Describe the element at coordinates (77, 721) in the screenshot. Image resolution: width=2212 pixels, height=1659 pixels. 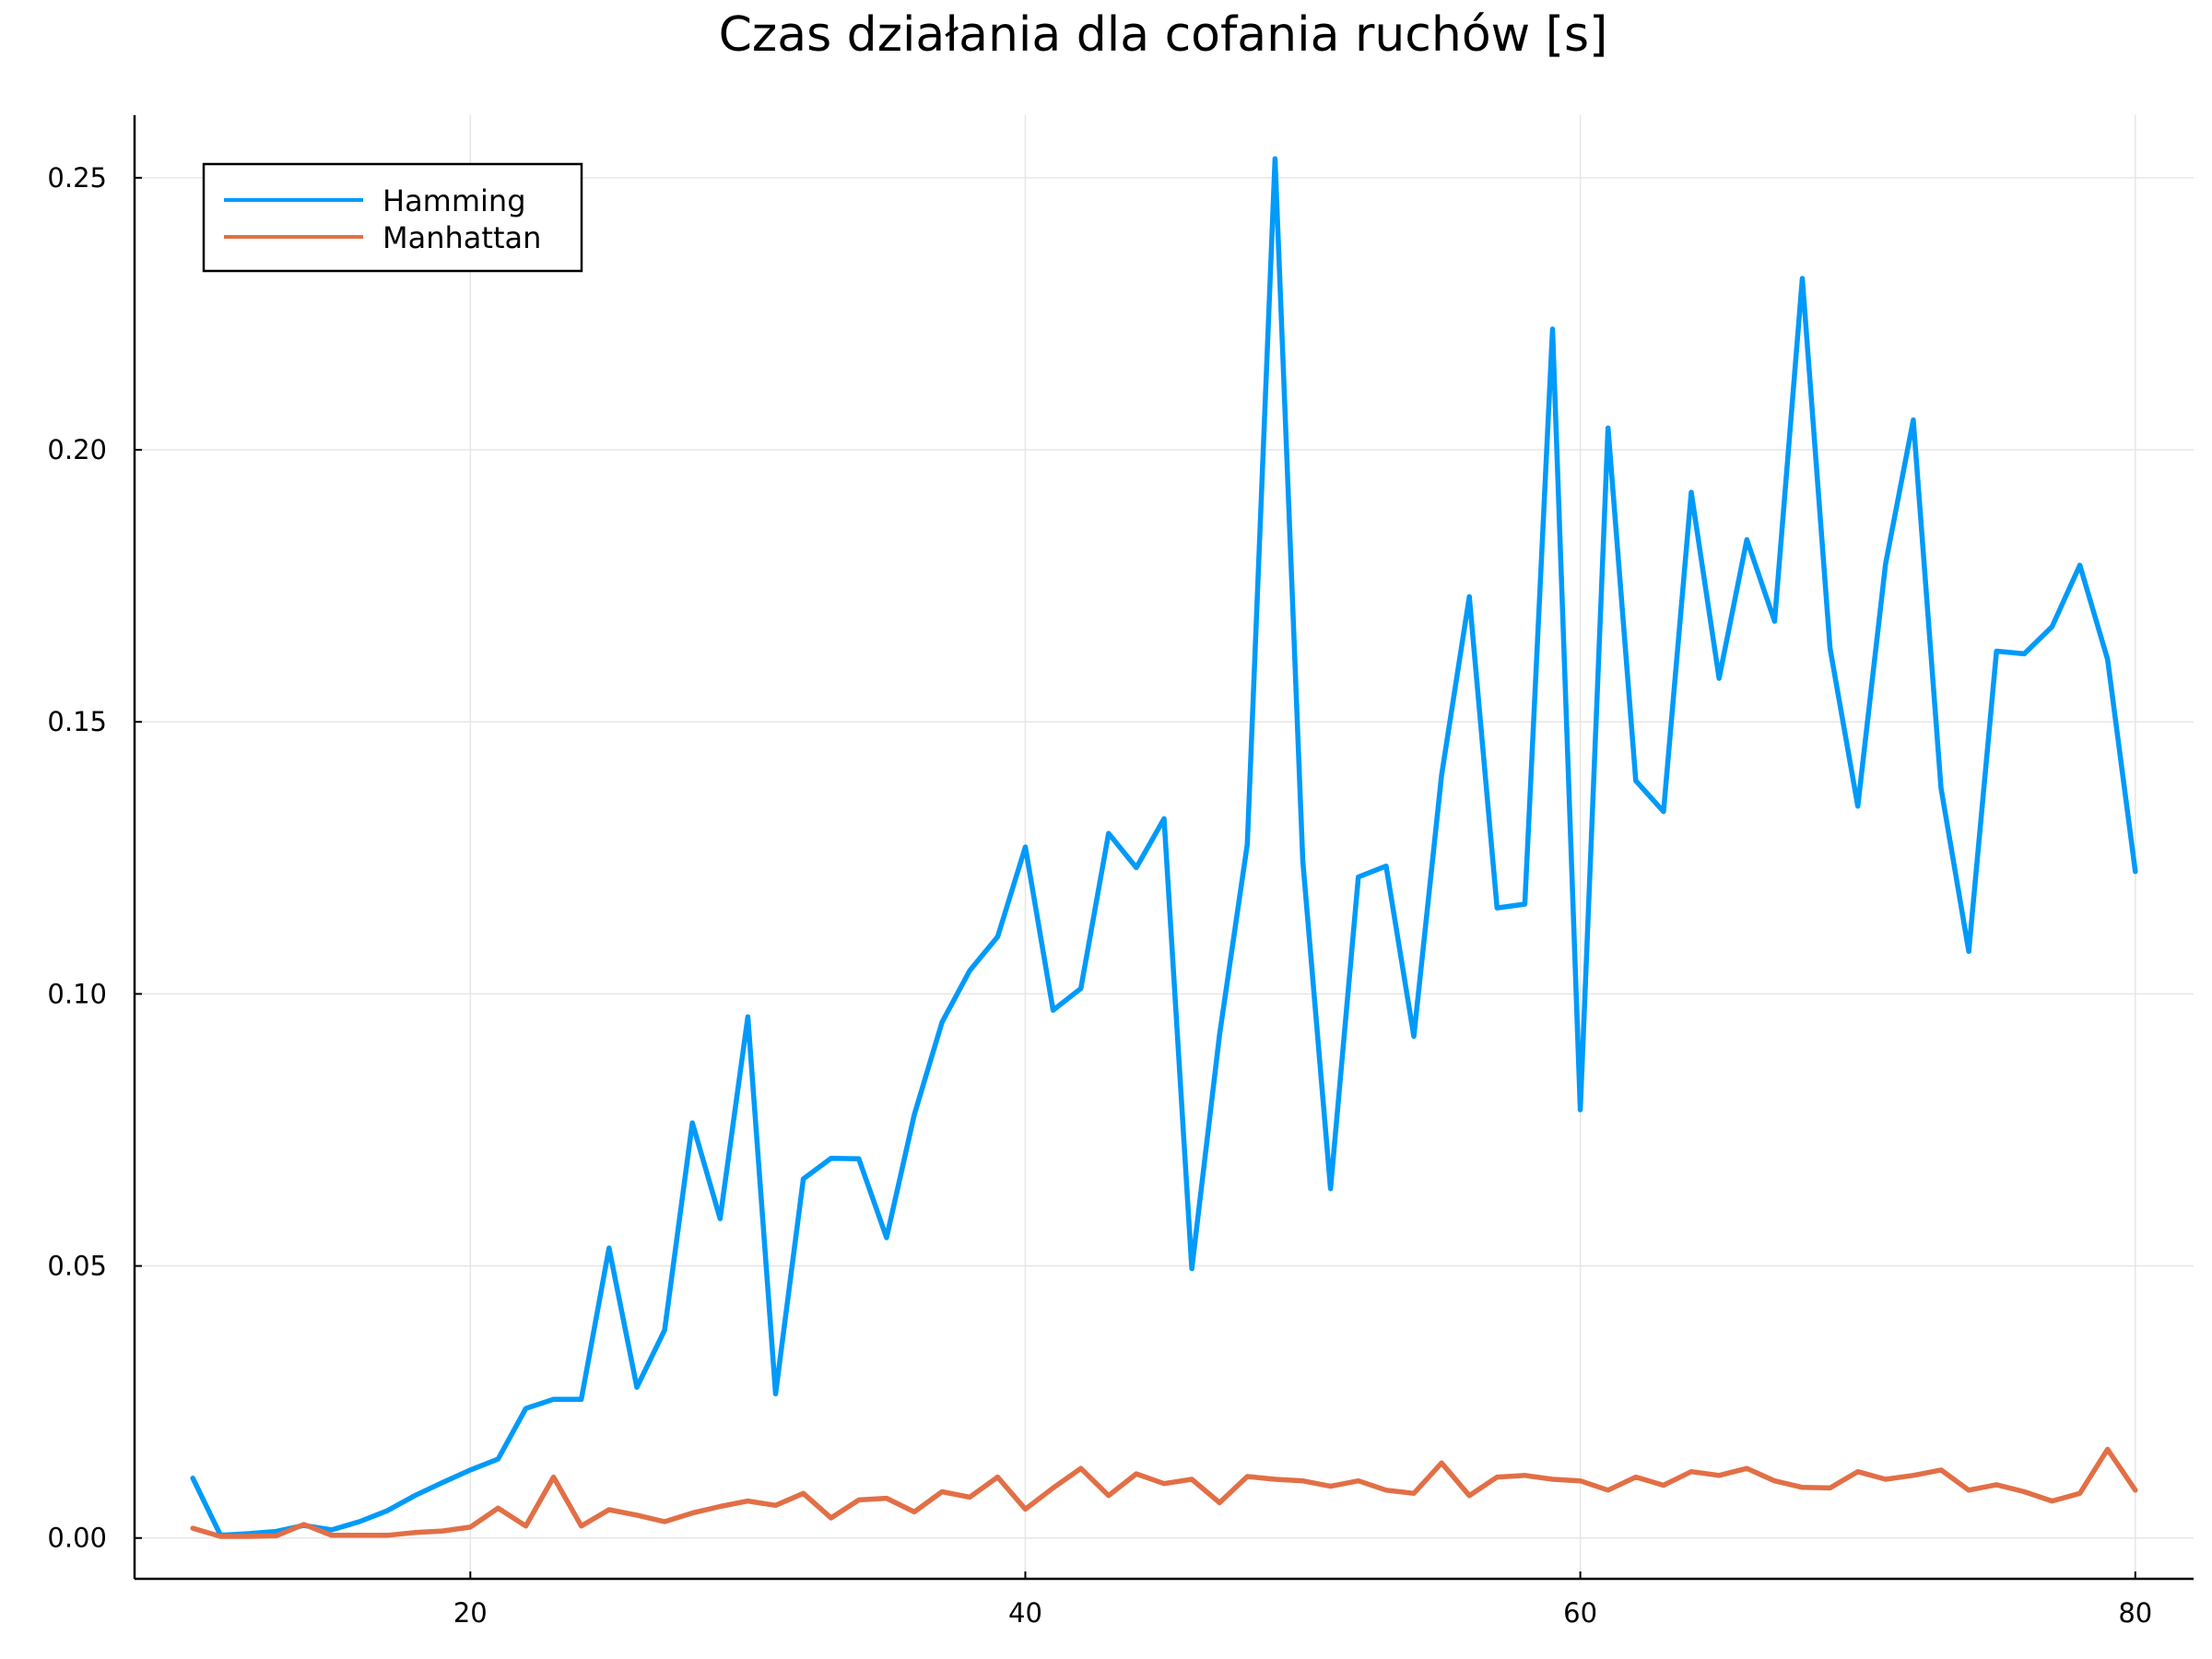
I see `y-tick-label: 0.15` at that location.